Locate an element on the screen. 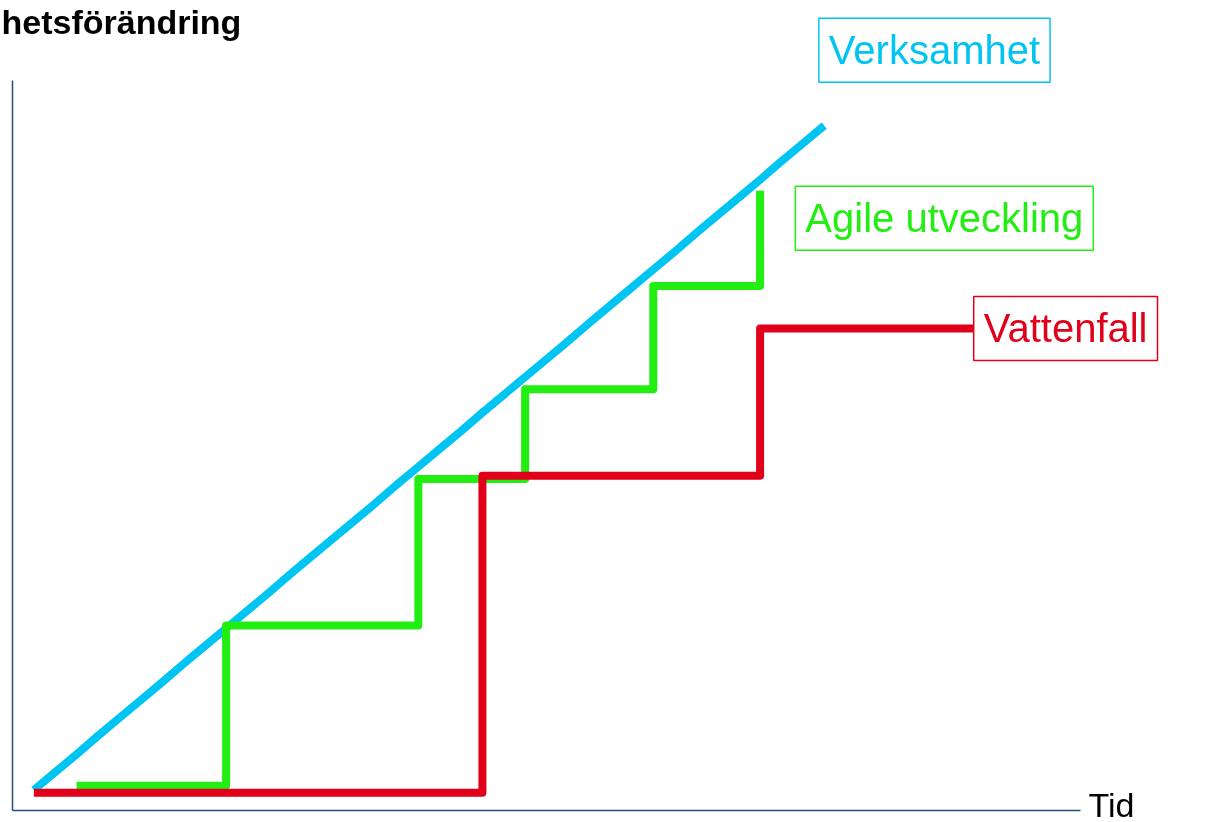  series-label: Verksamhet is located at coordinates (934, 50).